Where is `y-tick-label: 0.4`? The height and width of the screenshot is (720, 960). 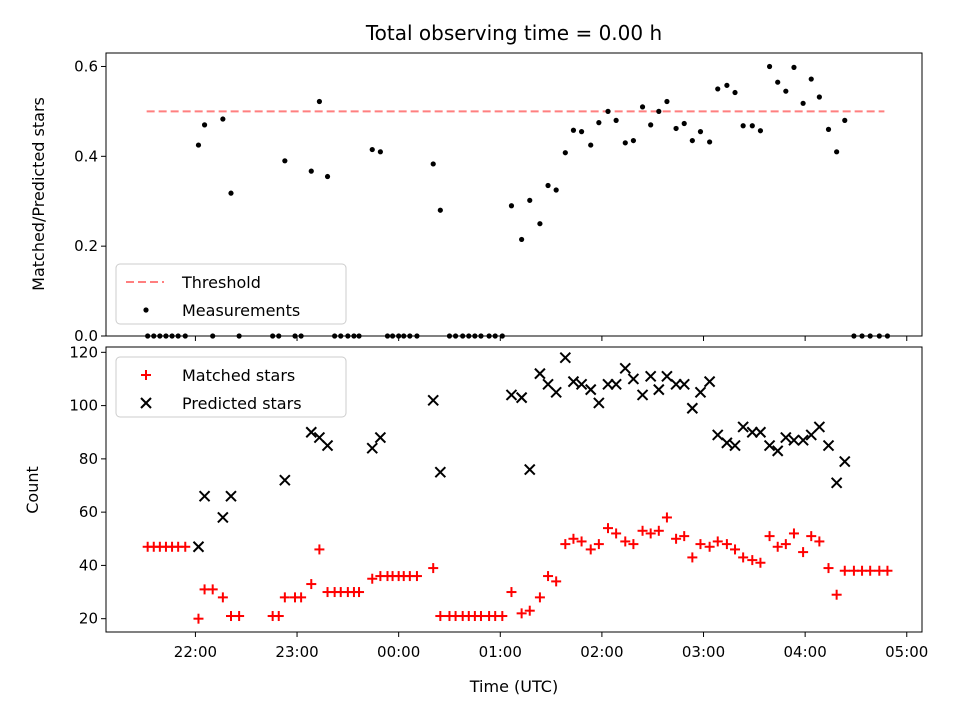
y-tick-label: 0.4 is located at coordinates (86, 156).